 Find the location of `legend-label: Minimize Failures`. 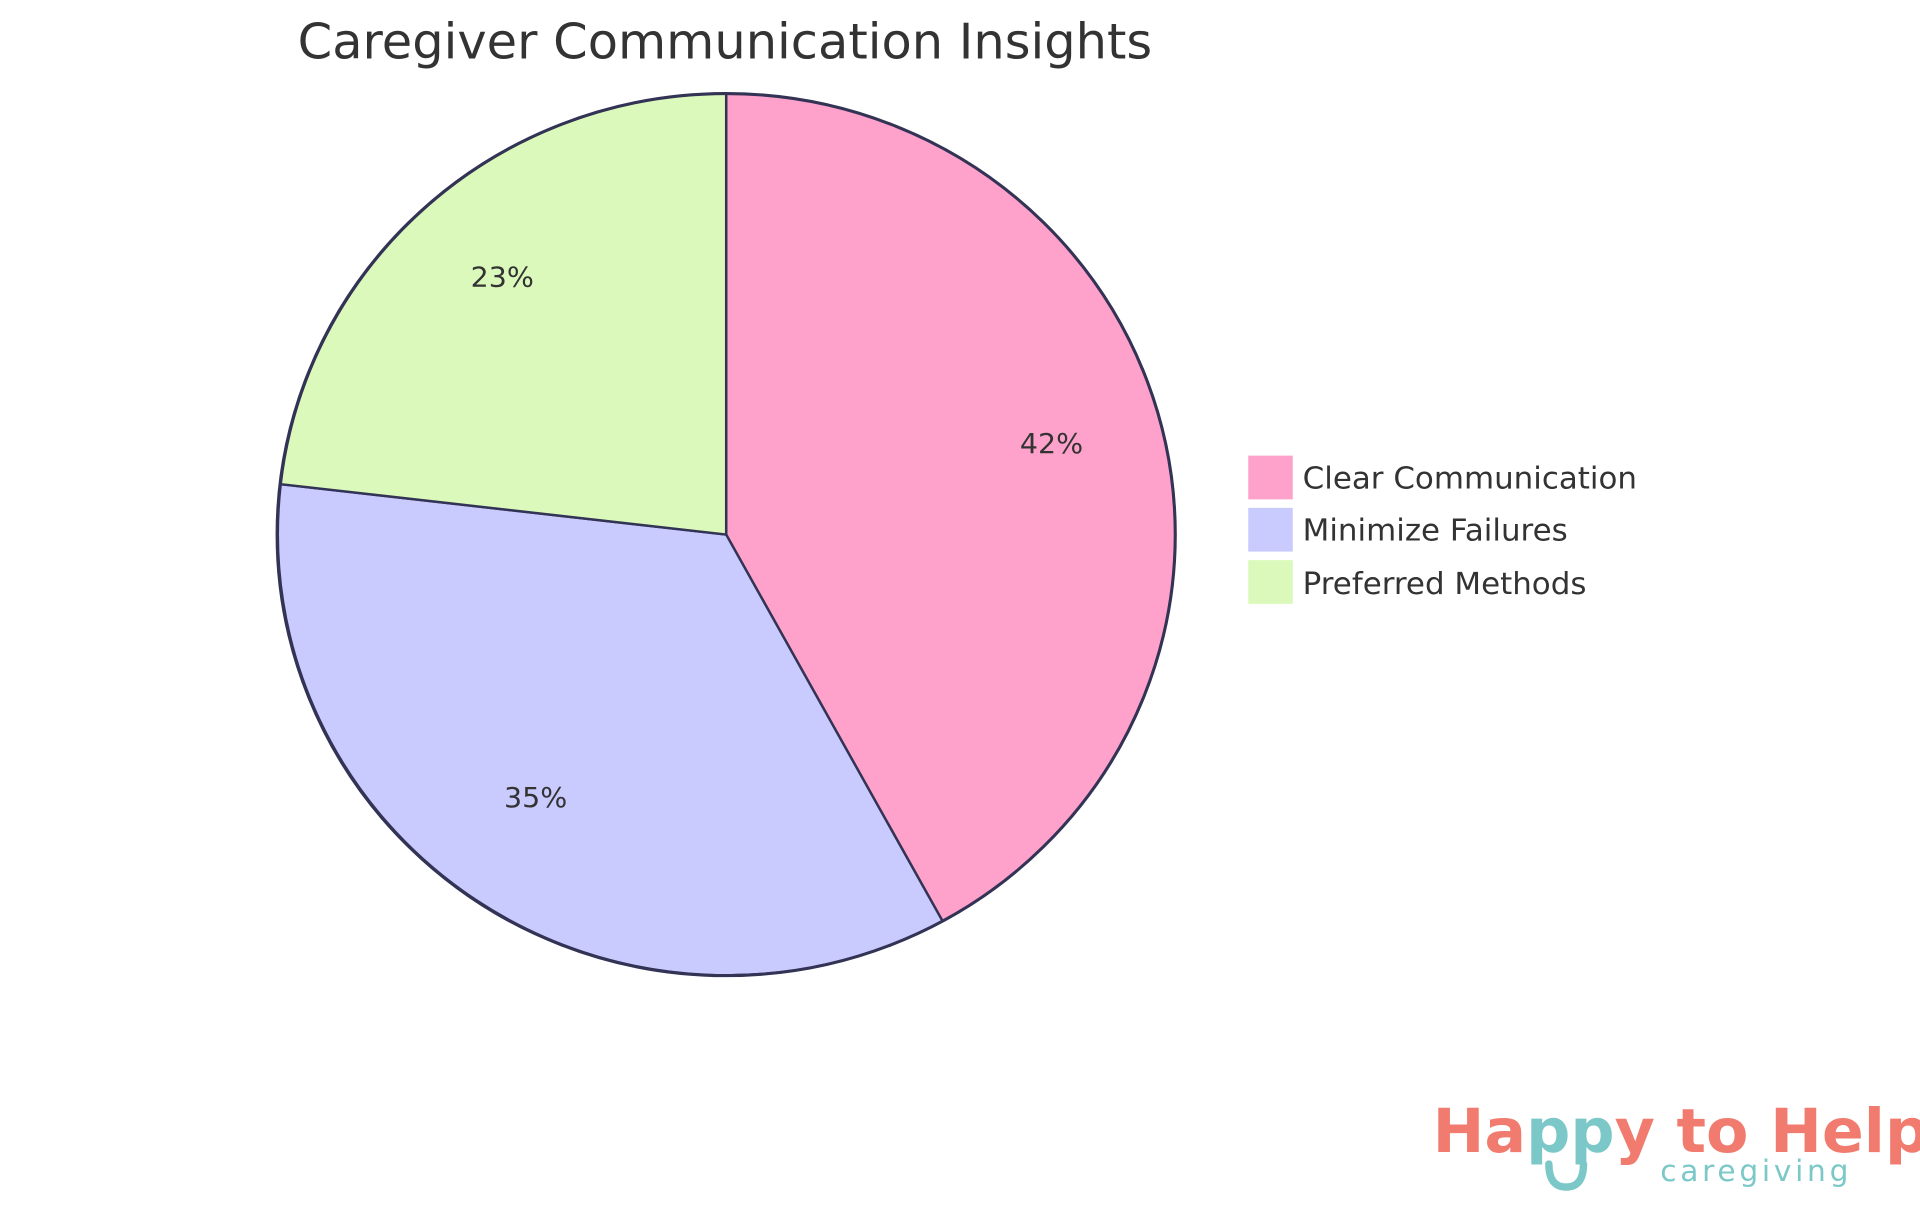

legend-label: Minimize Failures is located at coordinates (1435, 531).